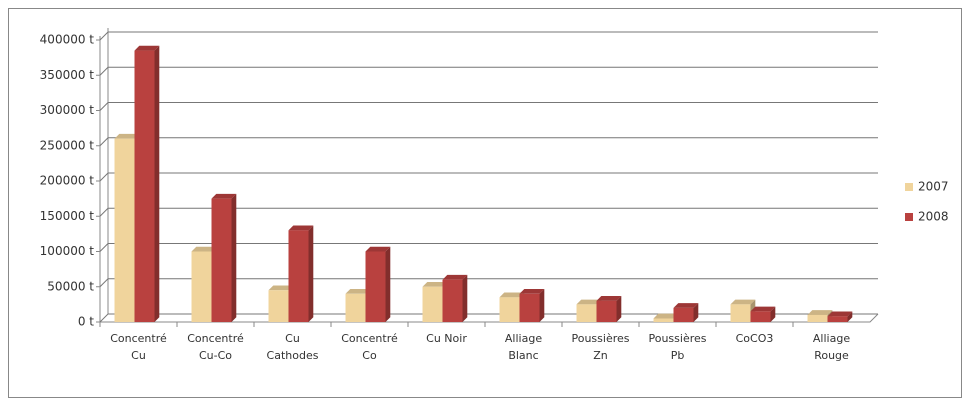 The width and height of the screenshot is (970, 409). I want to click on y-tick-label: 300000 t, so click(67, 110).